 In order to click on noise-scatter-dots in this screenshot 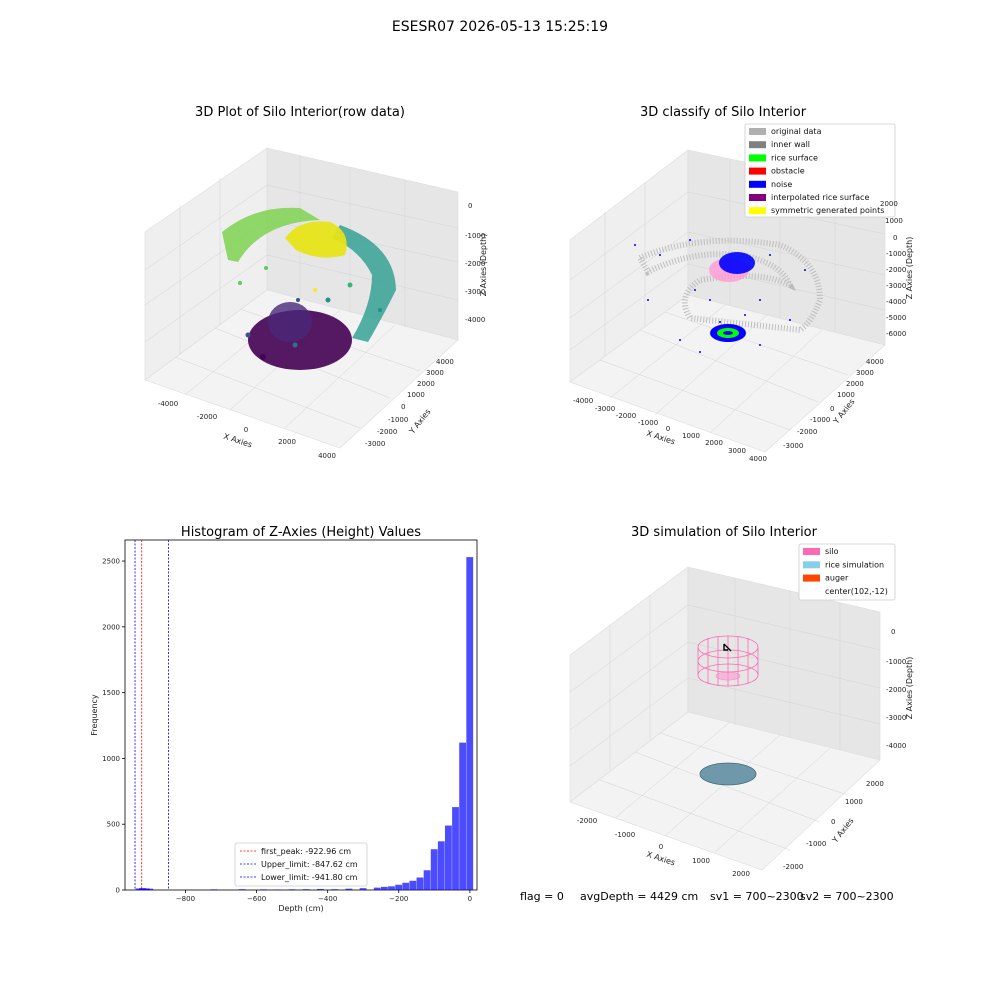, I will do `click(720, 296)`.